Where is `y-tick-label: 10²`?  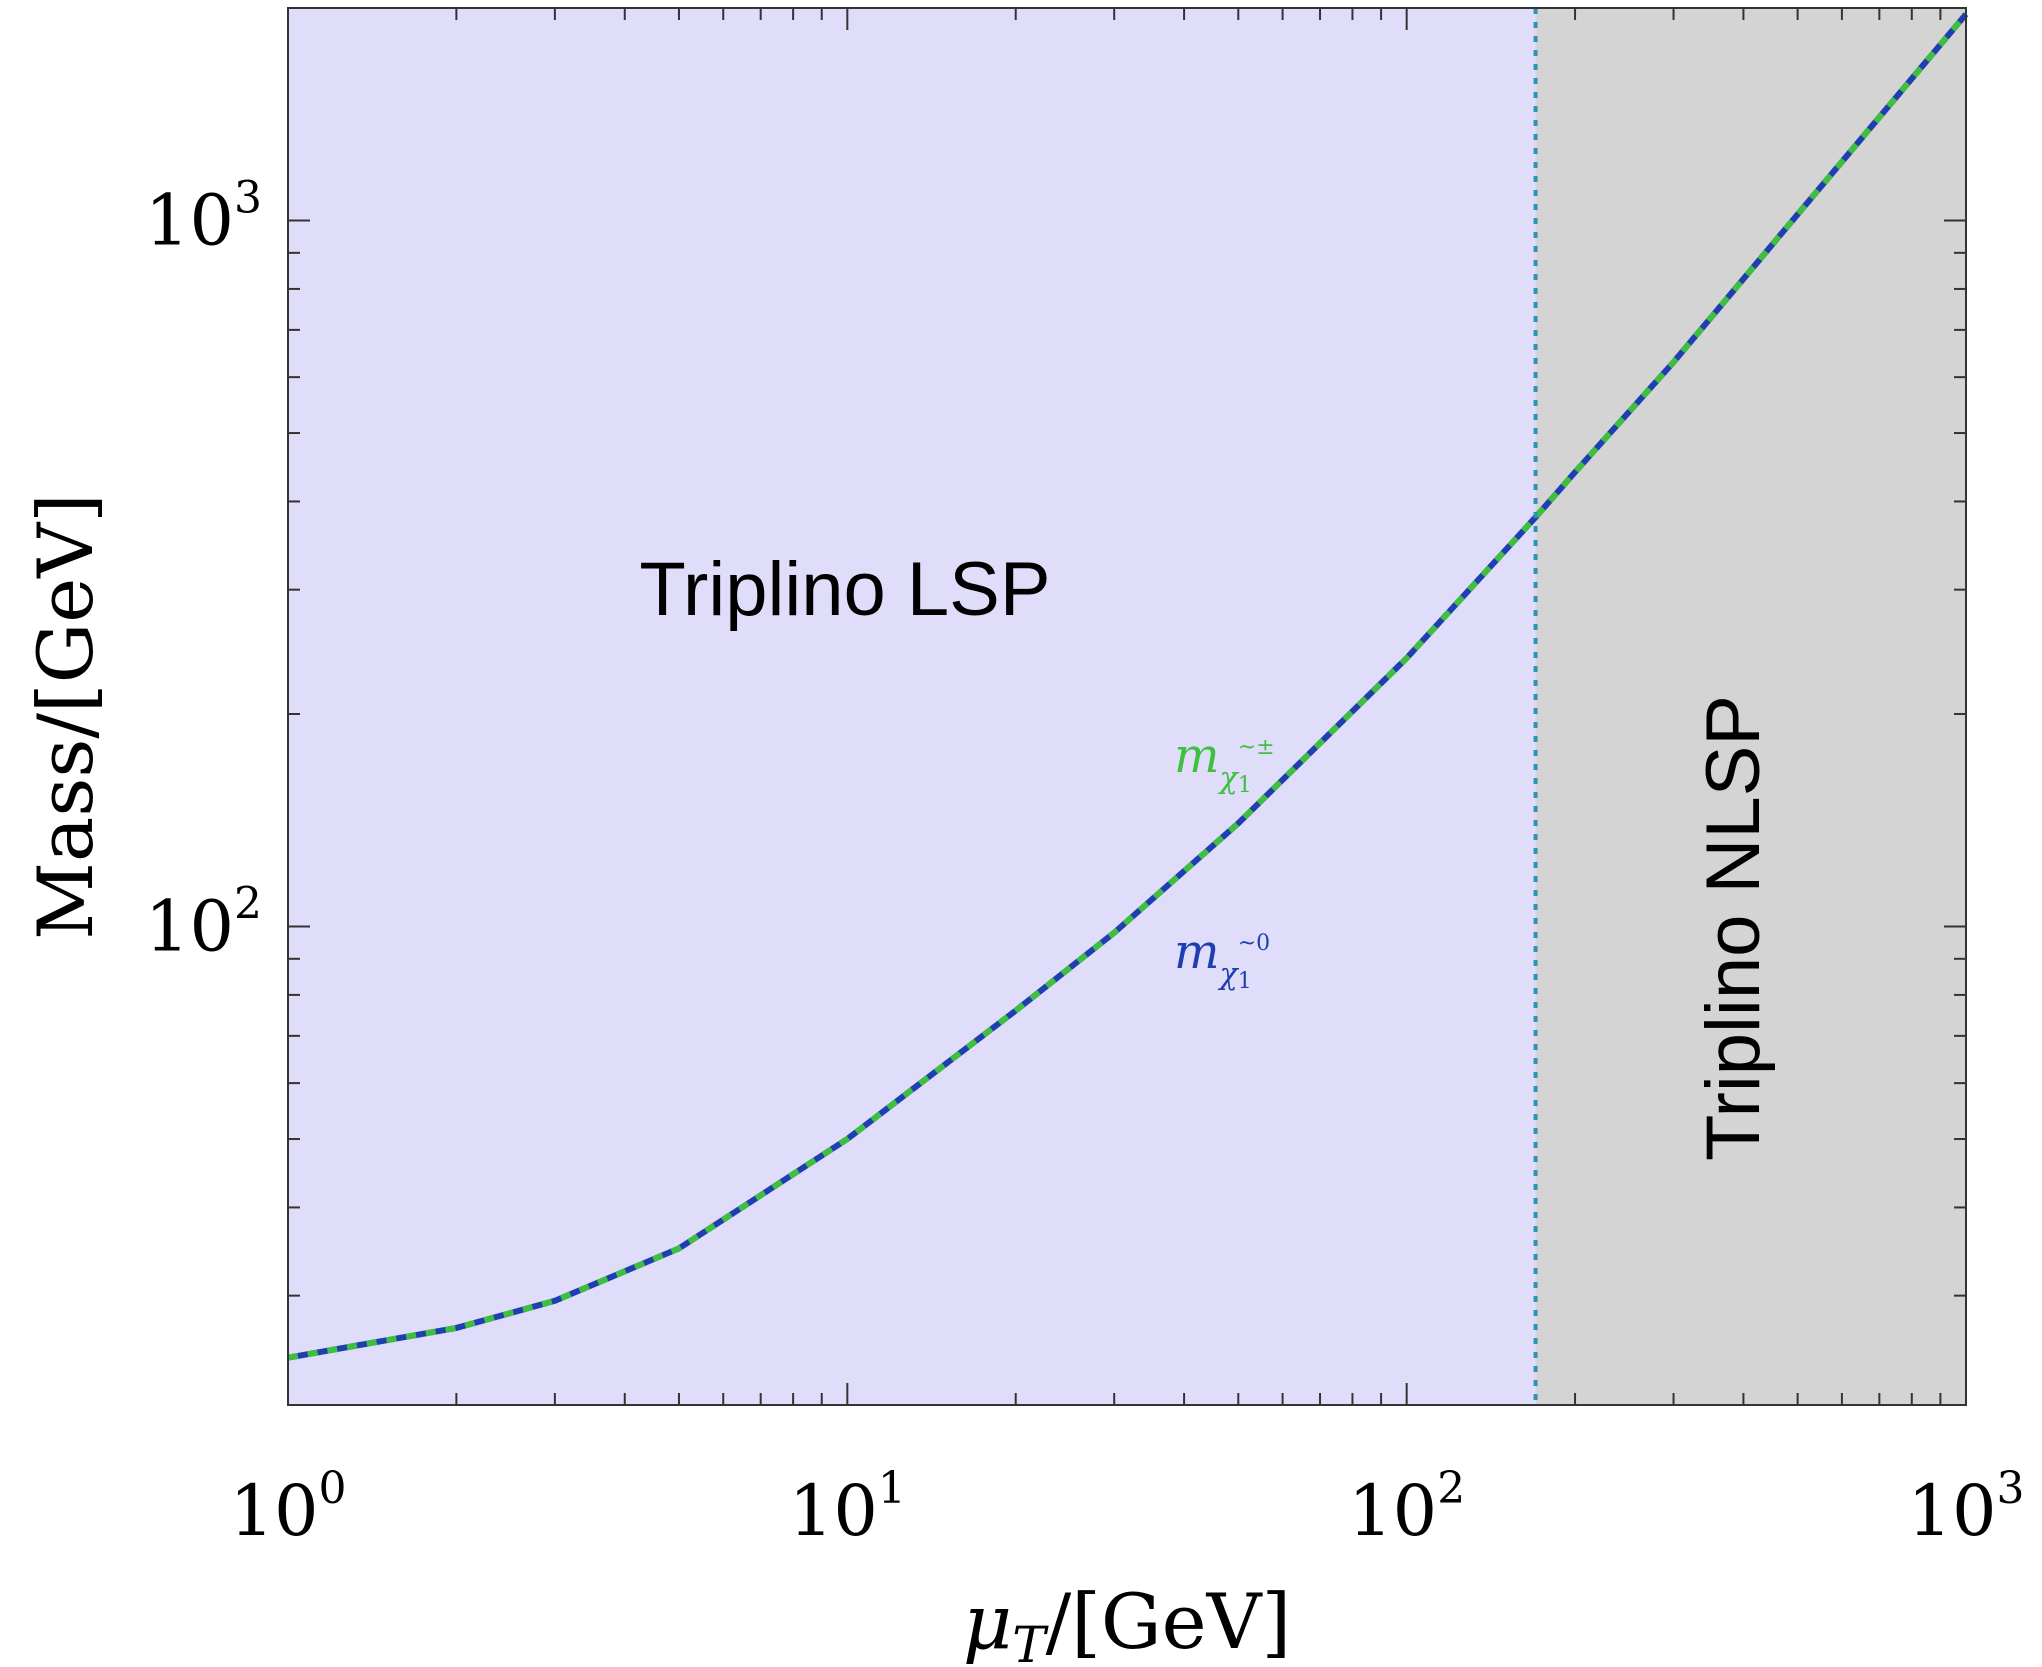 y-tick-label: 10² is located at coordinates (203, 923).